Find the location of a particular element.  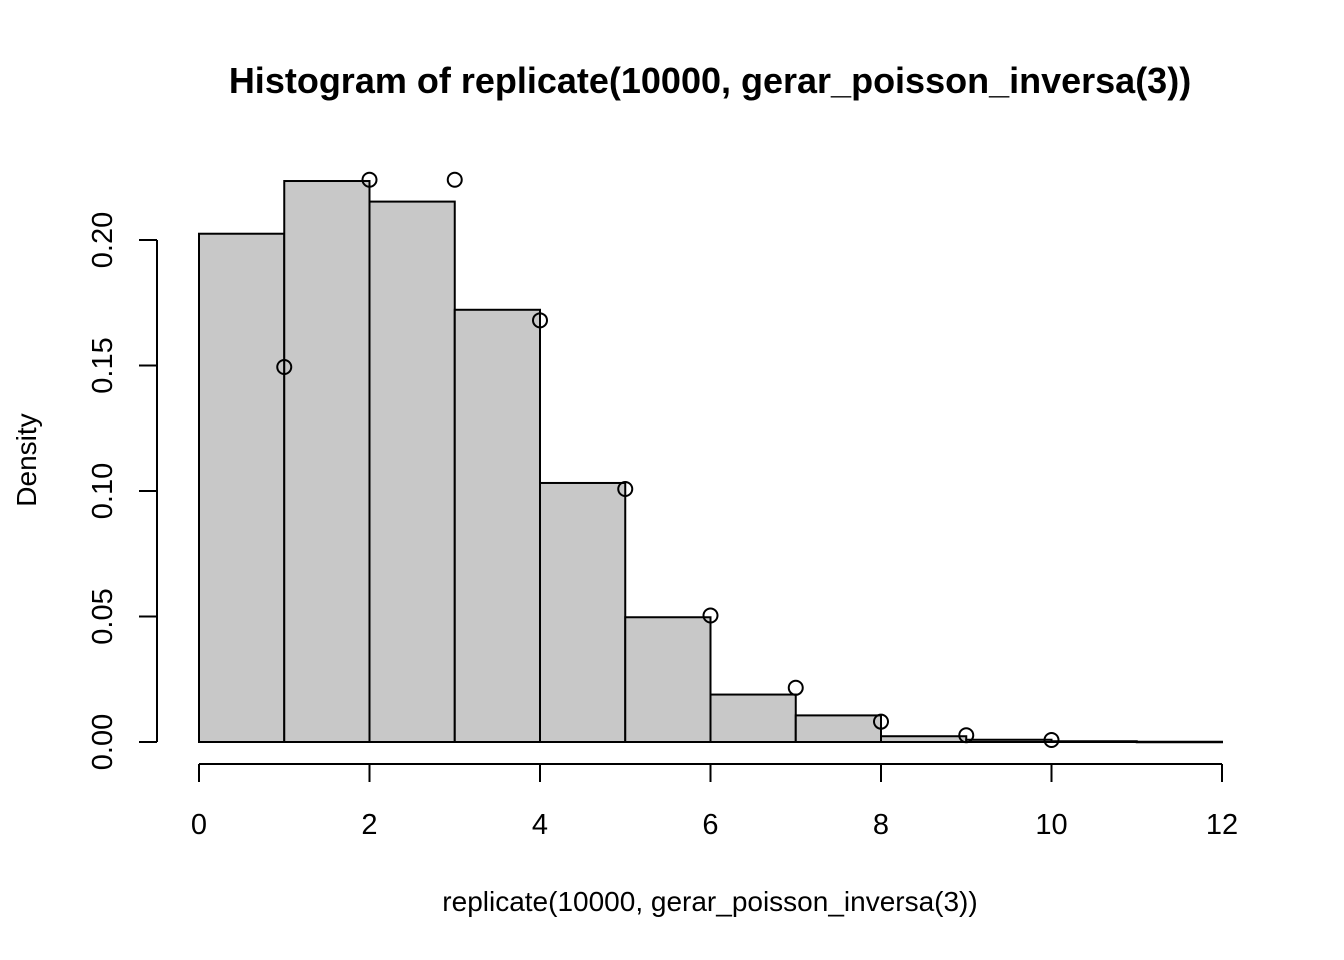

x-tick-label: 2 is located at coordinates (369, 825).